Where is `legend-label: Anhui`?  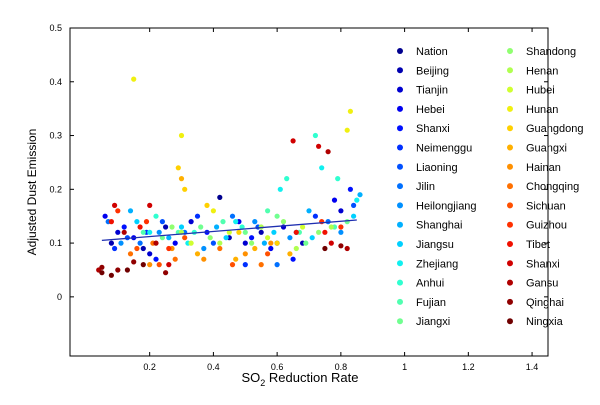
legend-label: Anhui is located at coordinates (430, 284).